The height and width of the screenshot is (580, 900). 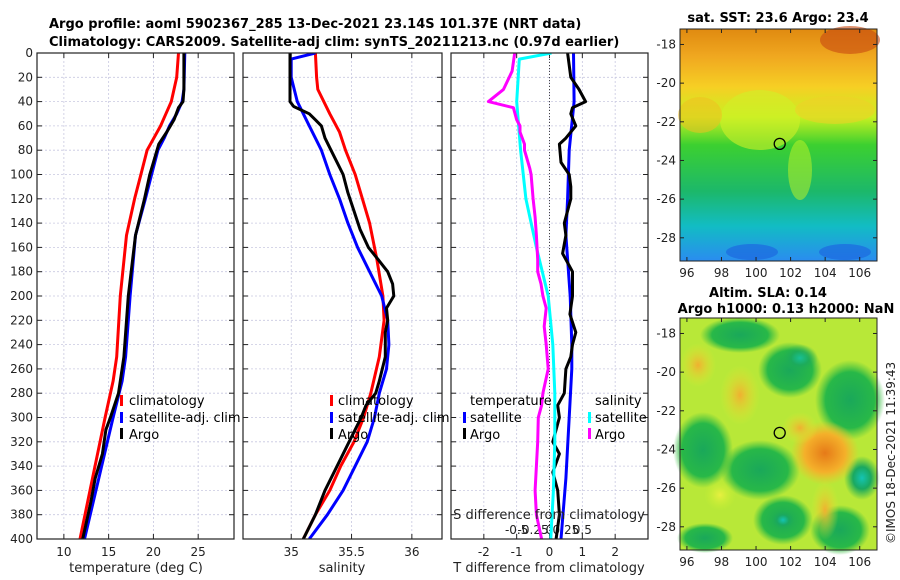 I want to click on map-ytick-label: -28, so click(x=666, y=527).